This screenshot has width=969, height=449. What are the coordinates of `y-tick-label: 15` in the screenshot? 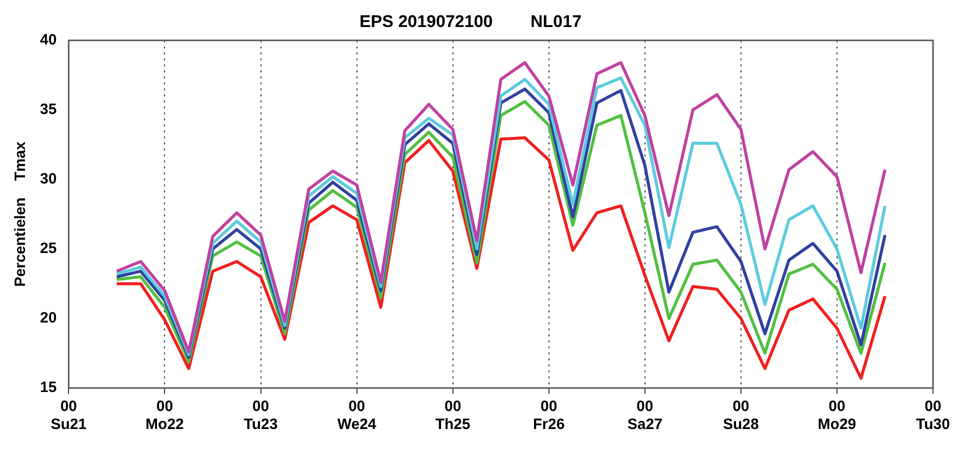 It's located at (48, 387).